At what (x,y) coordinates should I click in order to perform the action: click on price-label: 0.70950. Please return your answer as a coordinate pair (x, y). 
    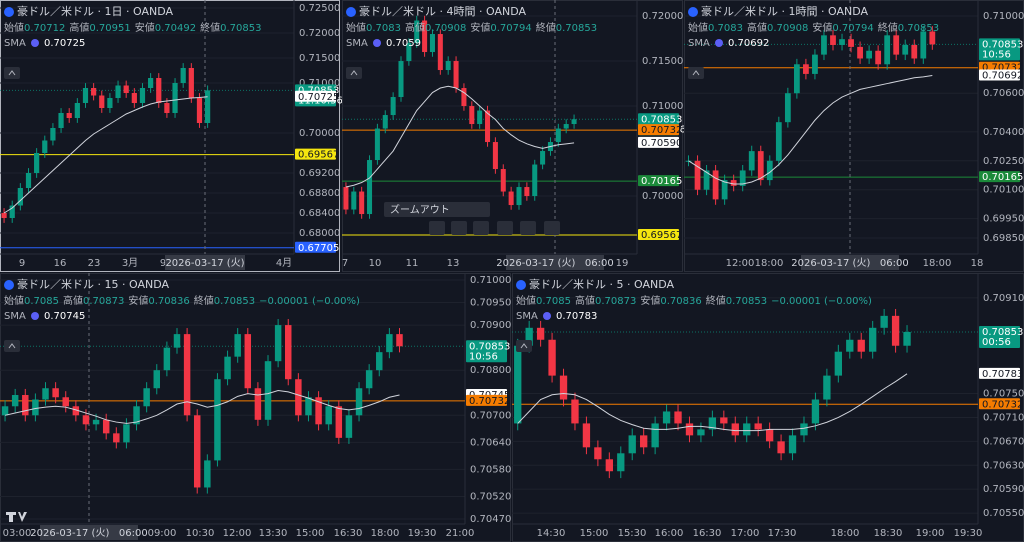
    Looking at the image, I should click on (490, 303).